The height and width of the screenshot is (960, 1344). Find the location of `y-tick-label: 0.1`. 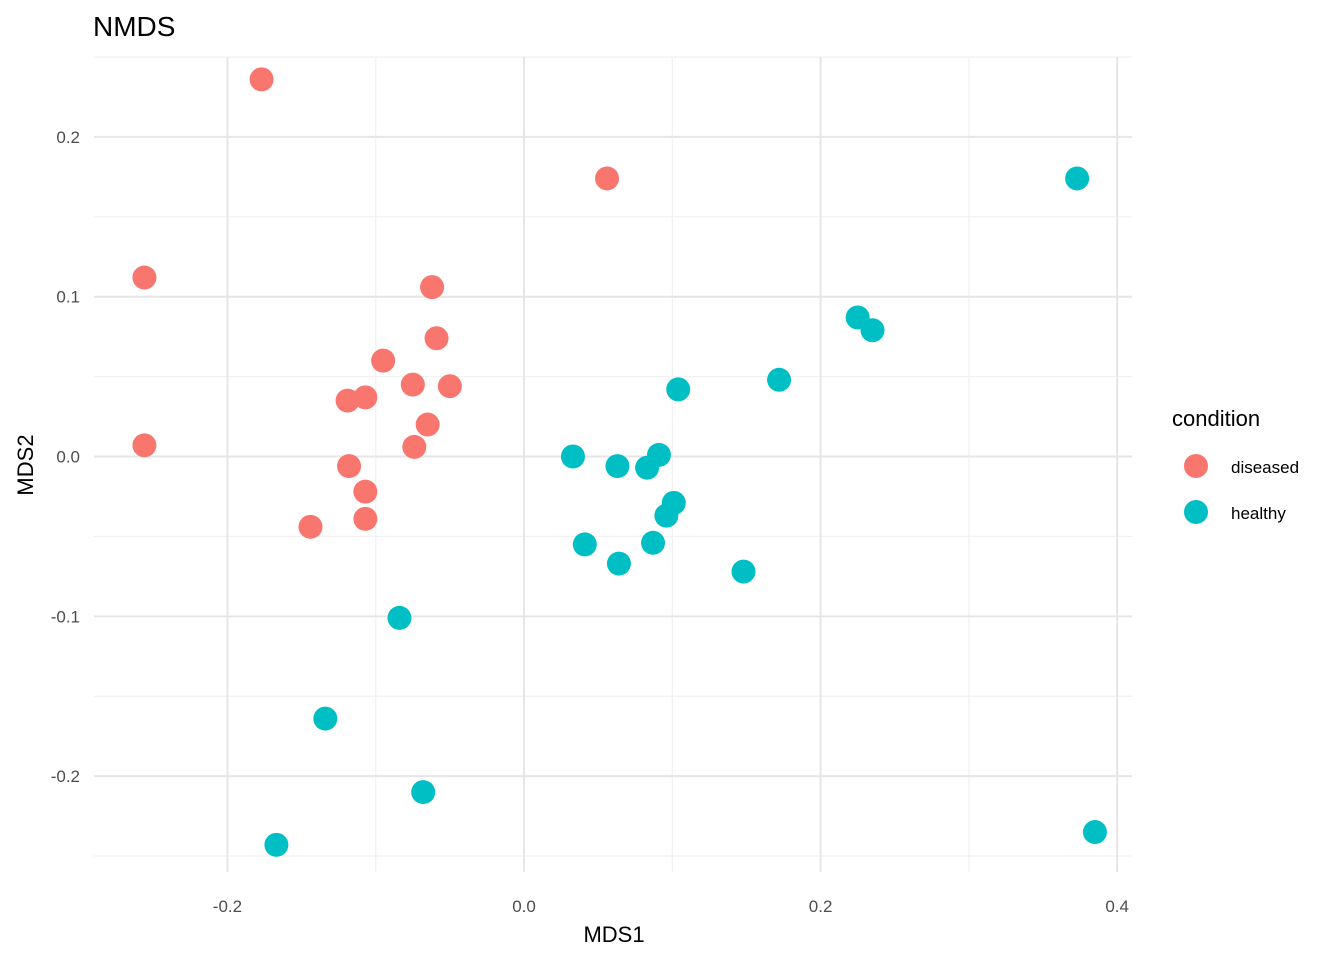

y-tick-label: 0.1 is located at coordinates (68, 297).